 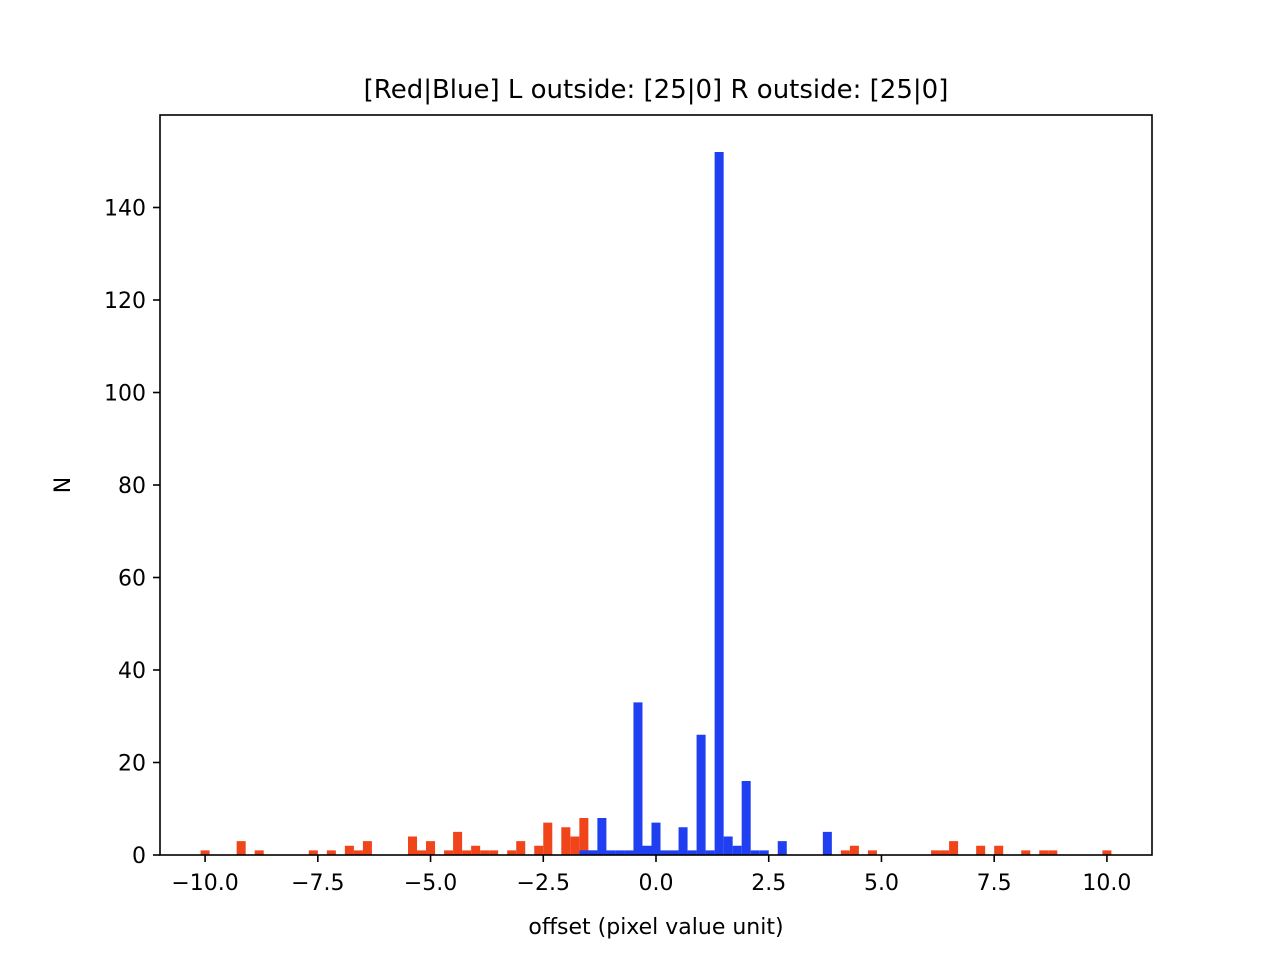 What do you see at coordinates (132, 579) in the screenshot?
I see `y-tick-label: 60` at bounding box center [132, 579].